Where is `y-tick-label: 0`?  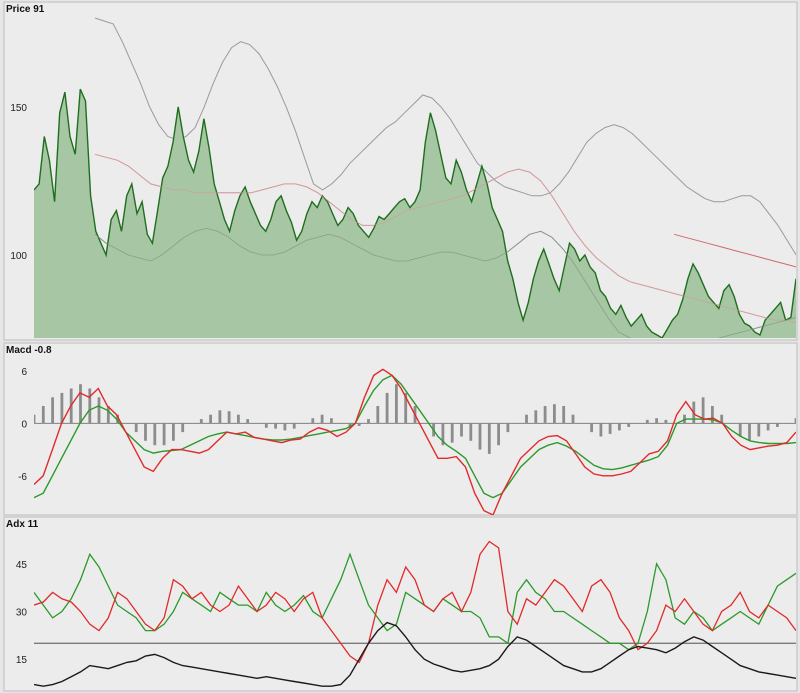
y-tick-label: 0 is located at coordinates (24, 424).